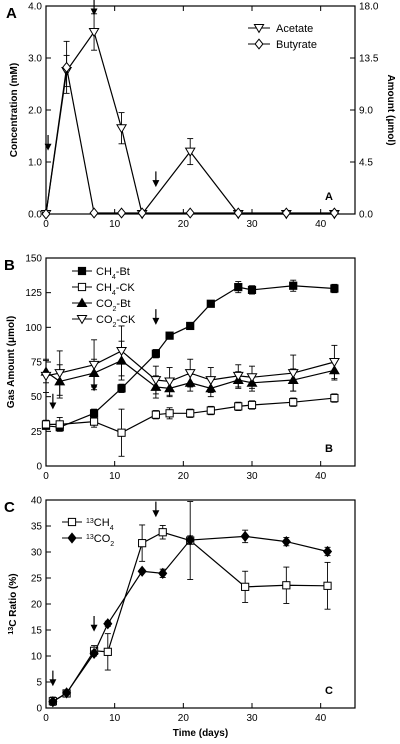  What do you see at coordinates (200, 733) in the screenshot?
I see `x-axis-label: Time (days)` at bounding box center [200, 733].